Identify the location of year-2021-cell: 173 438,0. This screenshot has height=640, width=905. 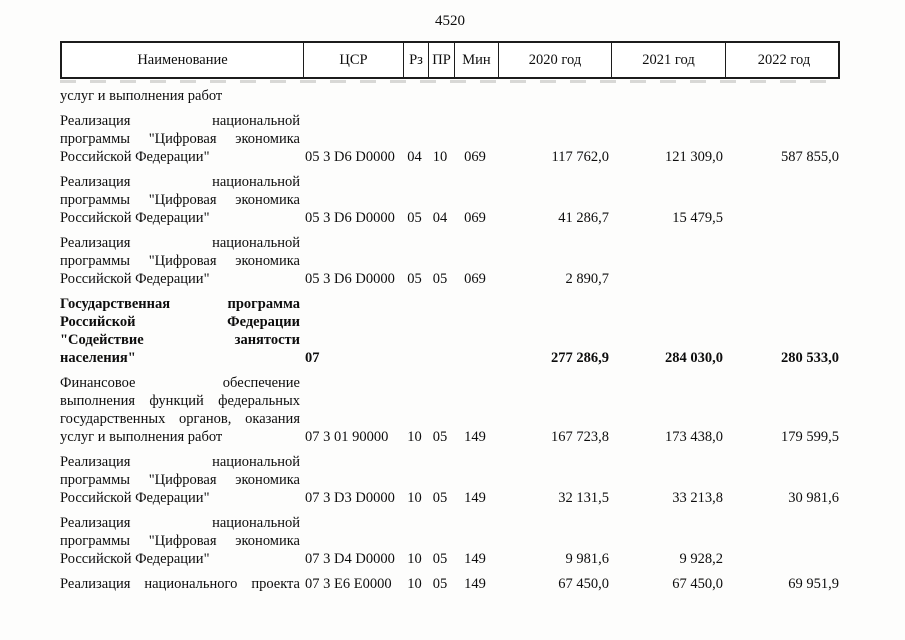
(694, 437).